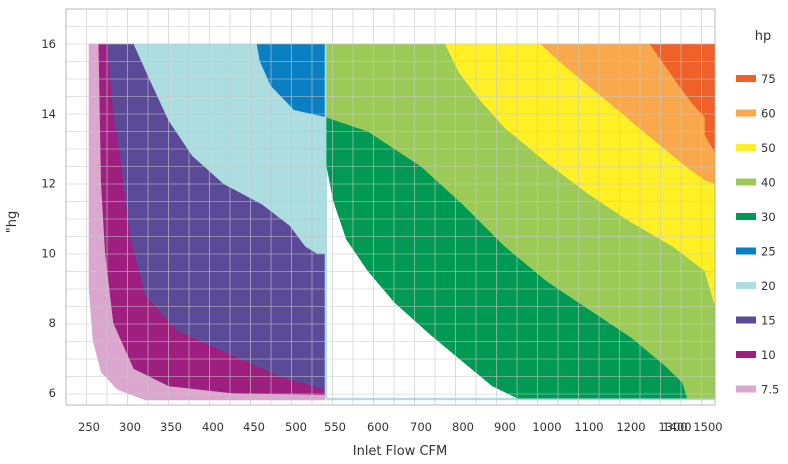 The height and width of the screenshot is (464, 788). I want to click on x-tick-label: 450, so click(254, 427).